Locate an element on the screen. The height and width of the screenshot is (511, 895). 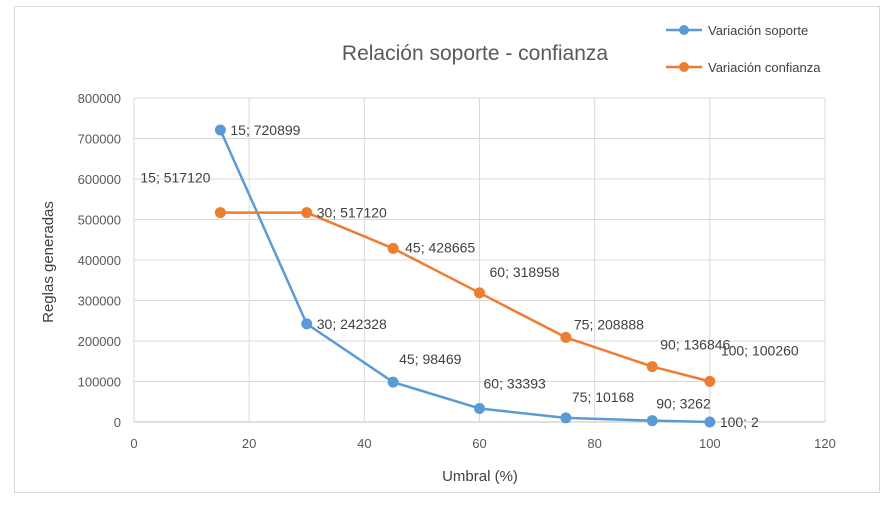
data-label: 60; 33393 is located at coordinates (515, 383).